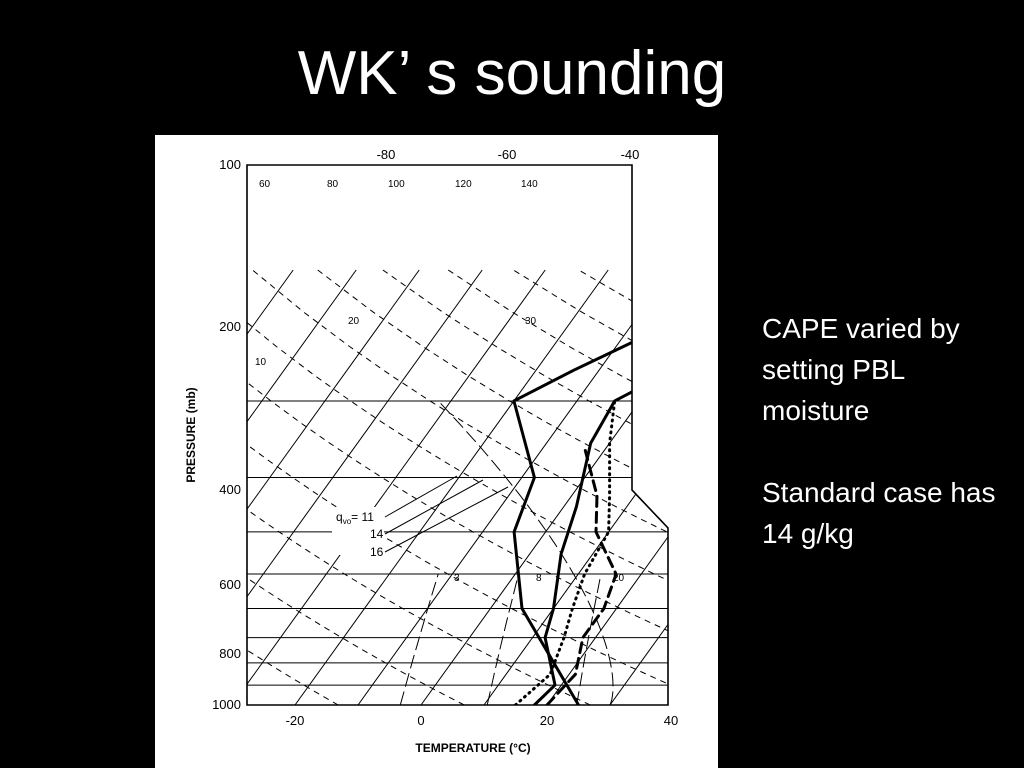 The image size is (1024, 768). I want to click on qvo-annotation: qvo= 11 14 16, so click(420, 517).